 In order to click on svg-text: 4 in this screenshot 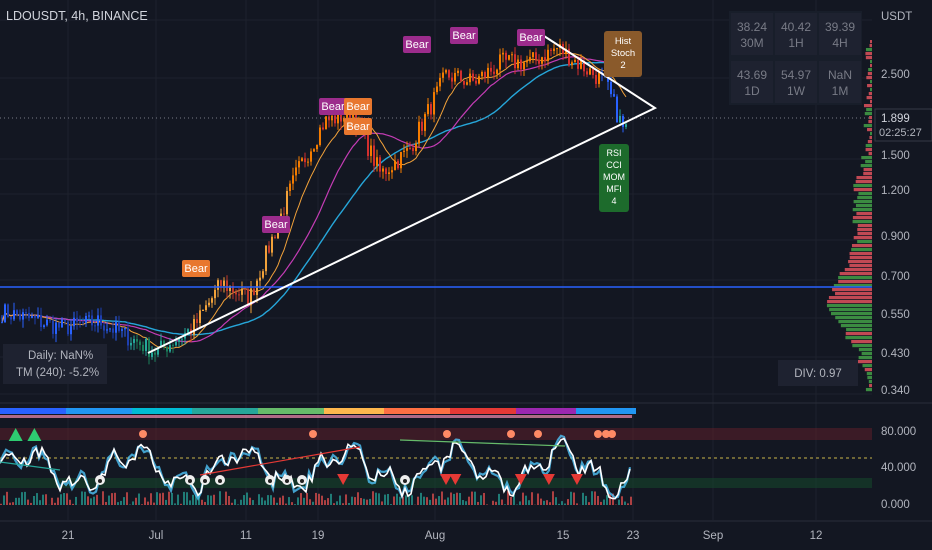, I will do `click(613, 201)`.